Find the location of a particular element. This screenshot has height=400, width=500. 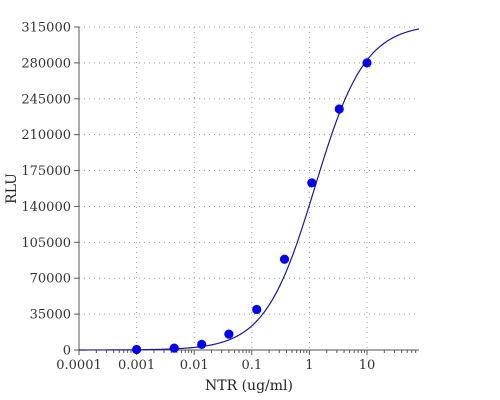

y-tick-label: 175000 is located at coordinates (46, 171).